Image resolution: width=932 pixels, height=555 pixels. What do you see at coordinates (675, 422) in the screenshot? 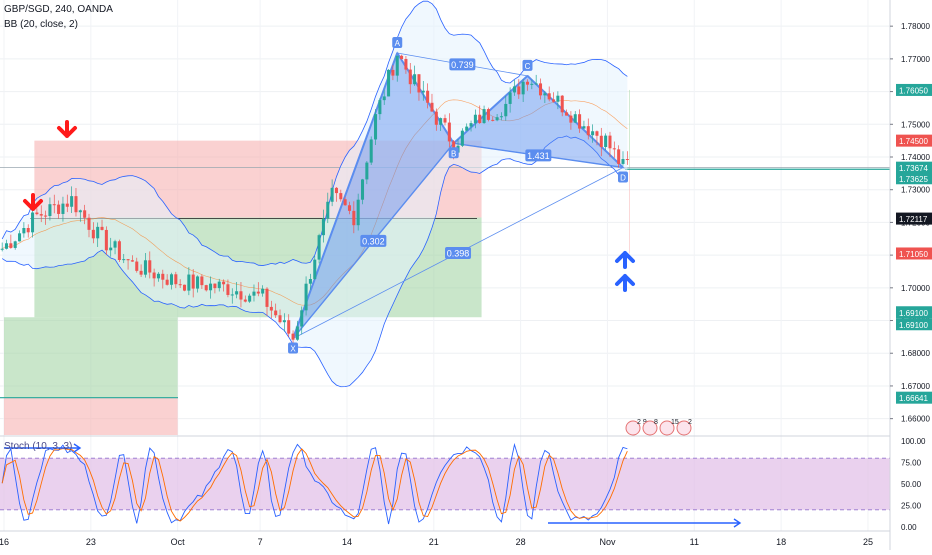
I see `event-count: 15` at bounding box center [675, 422].